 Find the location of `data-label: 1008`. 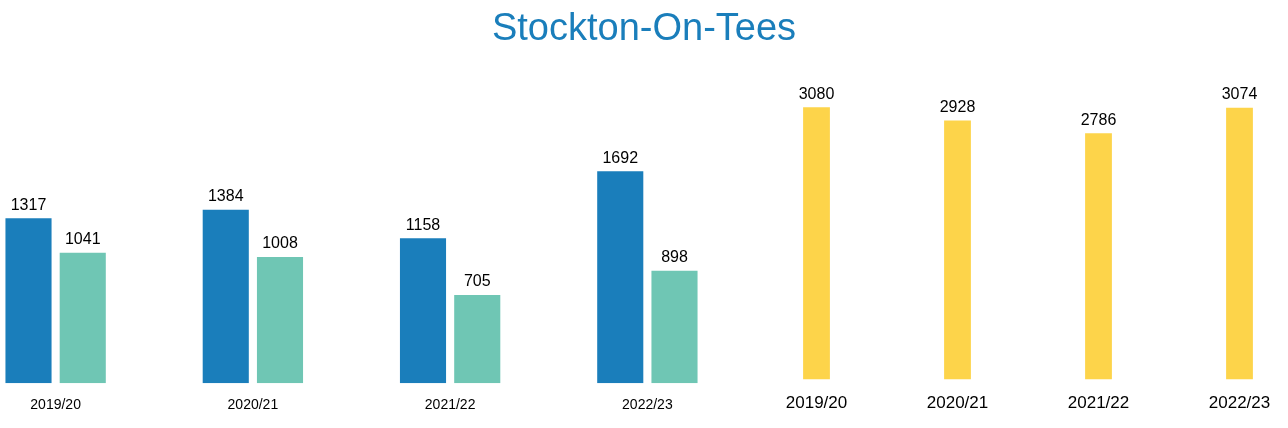

data-label: 1008 is located at coordinates (280, 243).